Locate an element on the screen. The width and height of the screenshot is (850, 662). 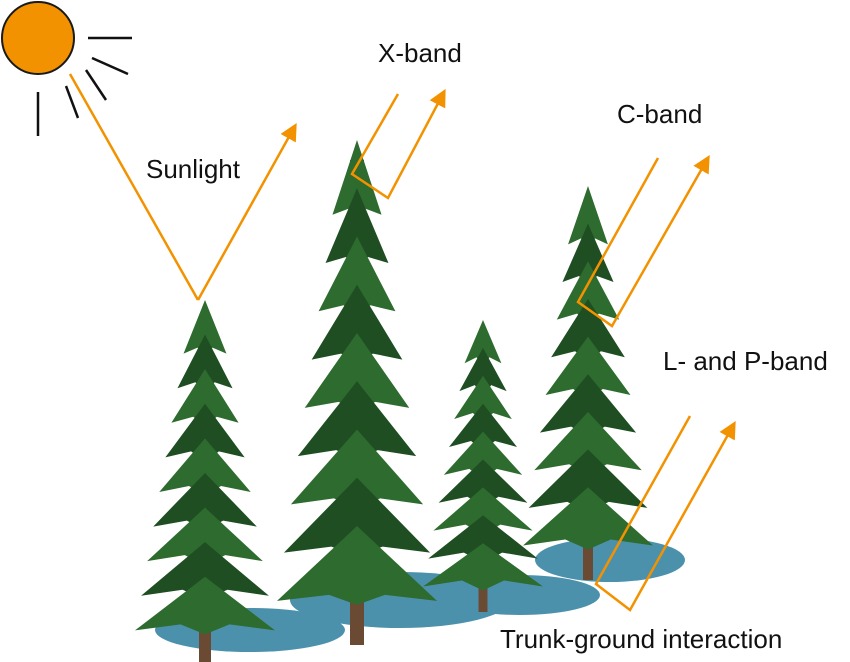
sunlight-reflected-arrow is located at coordinates (246, 211).